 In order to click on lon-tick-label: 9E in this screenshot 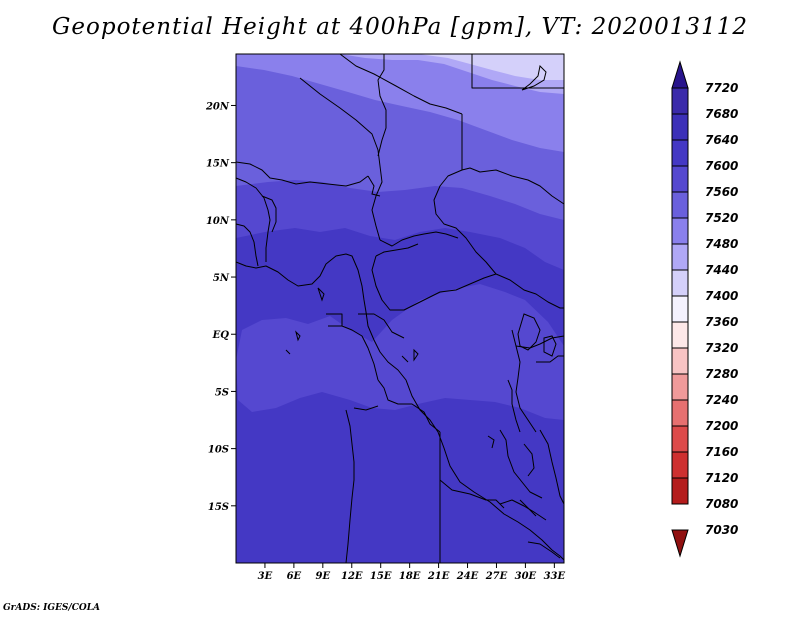, I will do `click(323, 576)`.